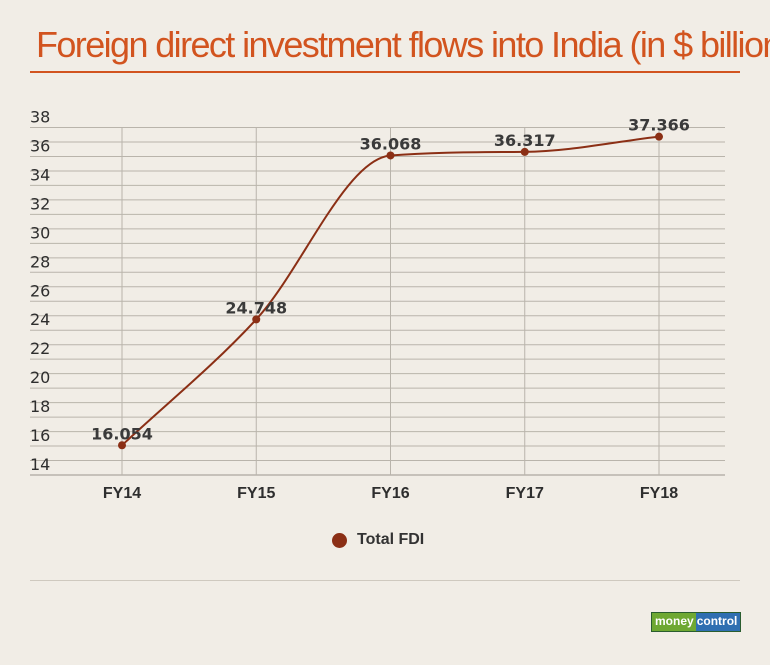 Image resolution: width=770 pixels, height=665 pixels. What do you see at coordinates (122, 433) in the screenshot?
I see `data-label: 16.054` at bounding box center [122, 433].